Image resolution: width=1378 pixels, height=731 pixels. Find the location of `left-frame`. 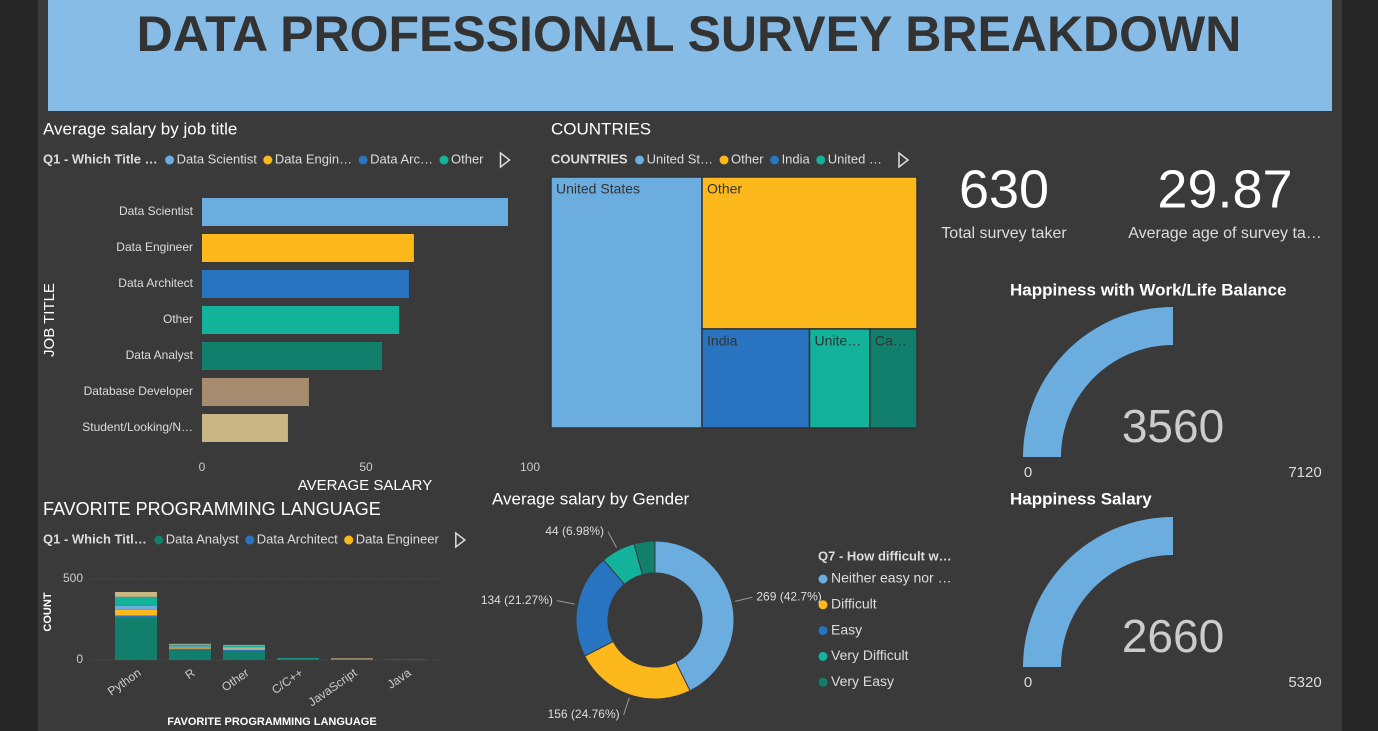

left-frame is located at coordinates (19, 365).